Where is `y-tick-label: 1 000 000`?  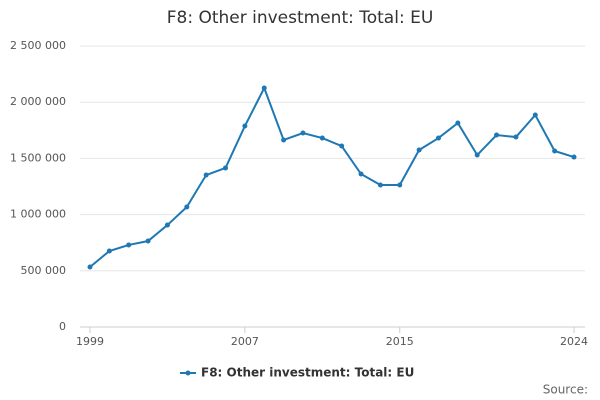
y-tick-label: 1 000 000 is located at coordinates (38, 214).